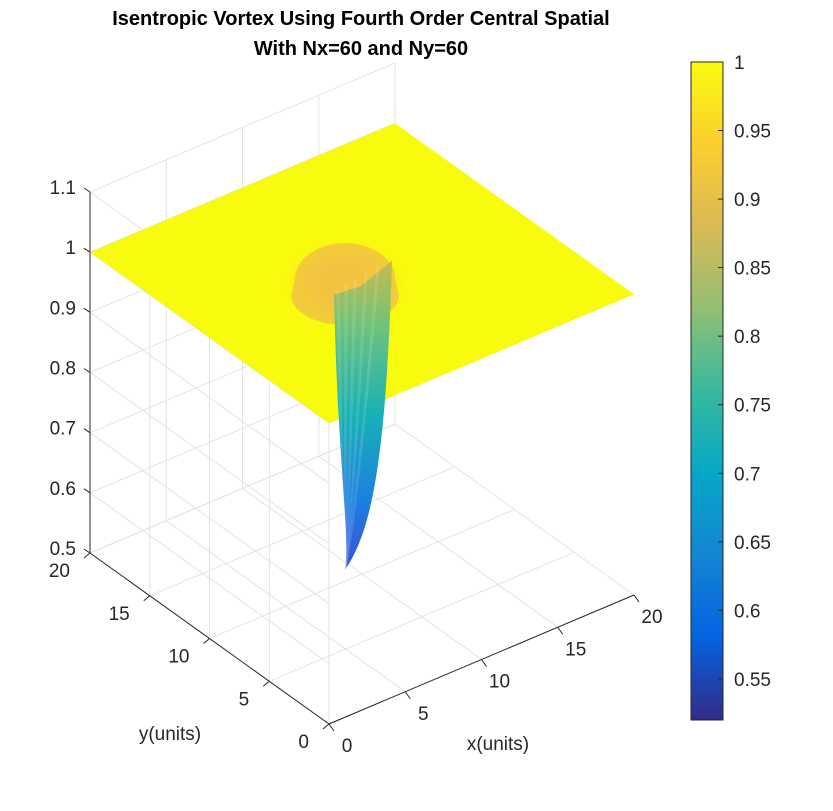  Describe the element at coordinates (178, 657) in the screenshot. I see `y-tick-label: 10` at that location.